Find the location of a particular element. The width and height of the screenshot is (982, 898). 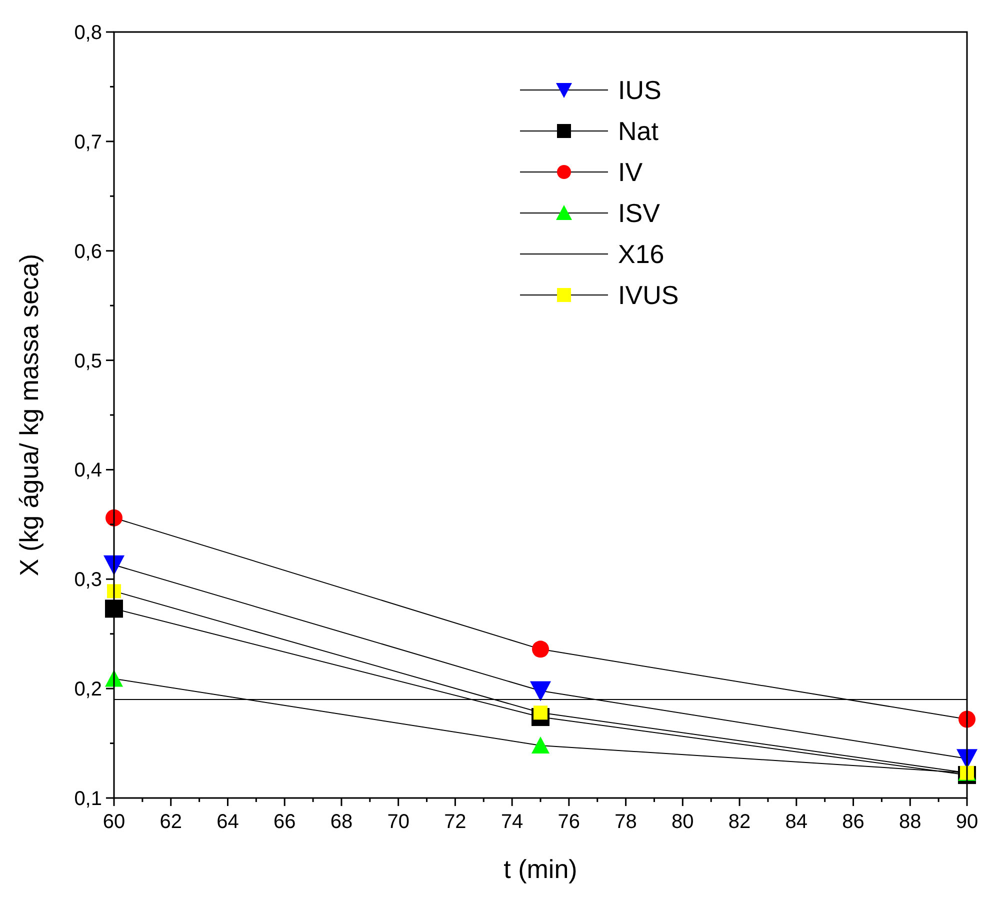

y-tick-label: 0,3 is located at coordinates (88, 580).